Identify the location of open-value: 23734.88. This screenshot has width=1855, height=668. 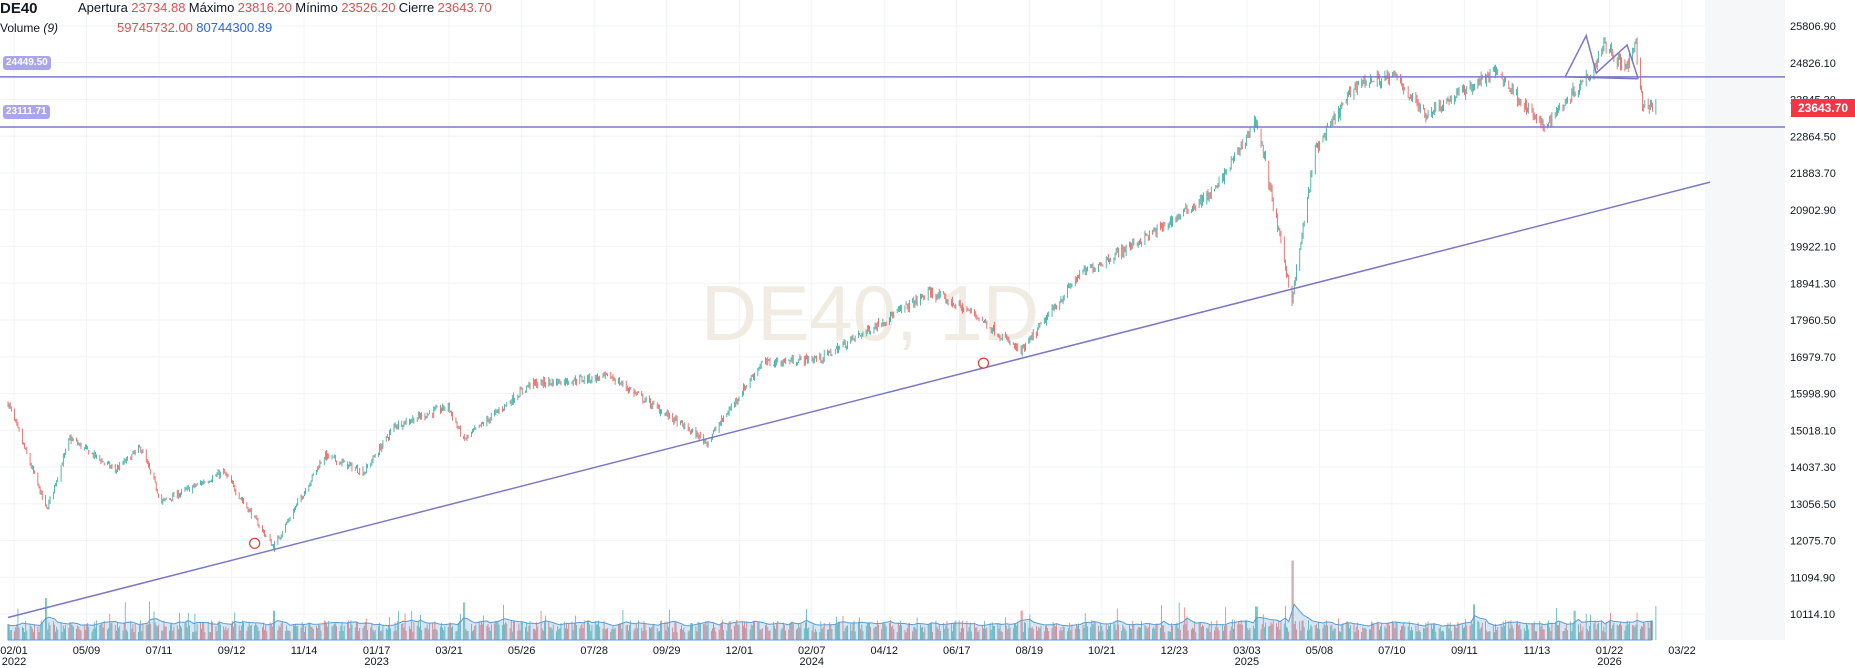
(158, 7).